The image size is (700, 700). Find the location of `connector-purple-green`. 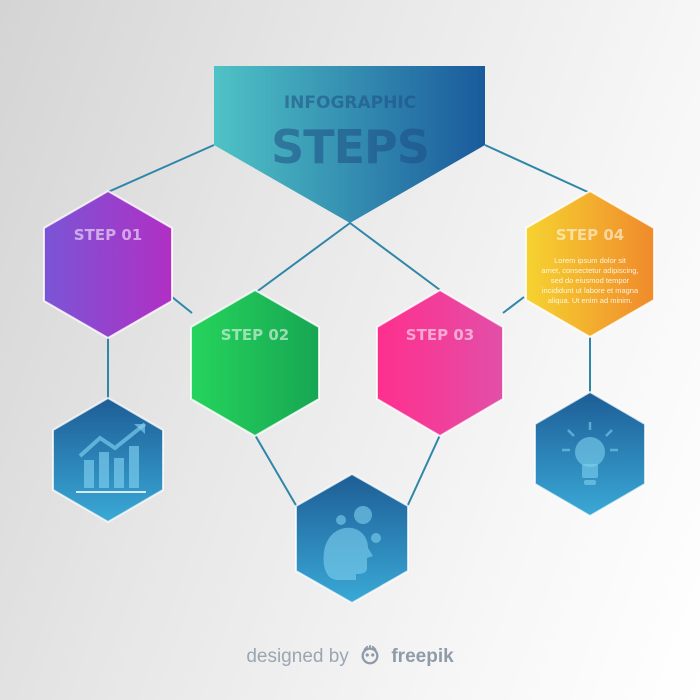

connector-purple-green is located at coordinates (182, 305).